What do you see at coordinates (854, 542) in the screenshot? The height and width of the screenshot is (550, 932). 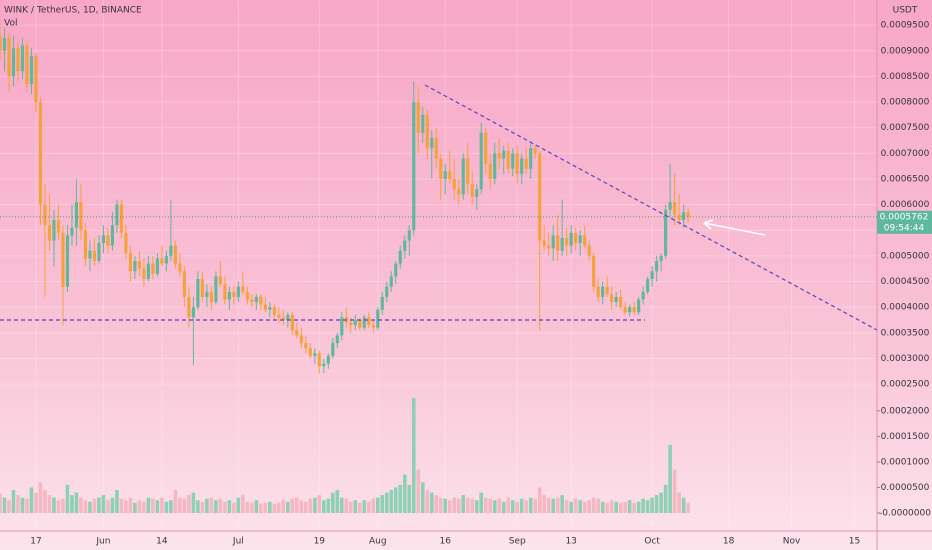 I see `x-tick-label: 15` at bounding box center [854, 542].